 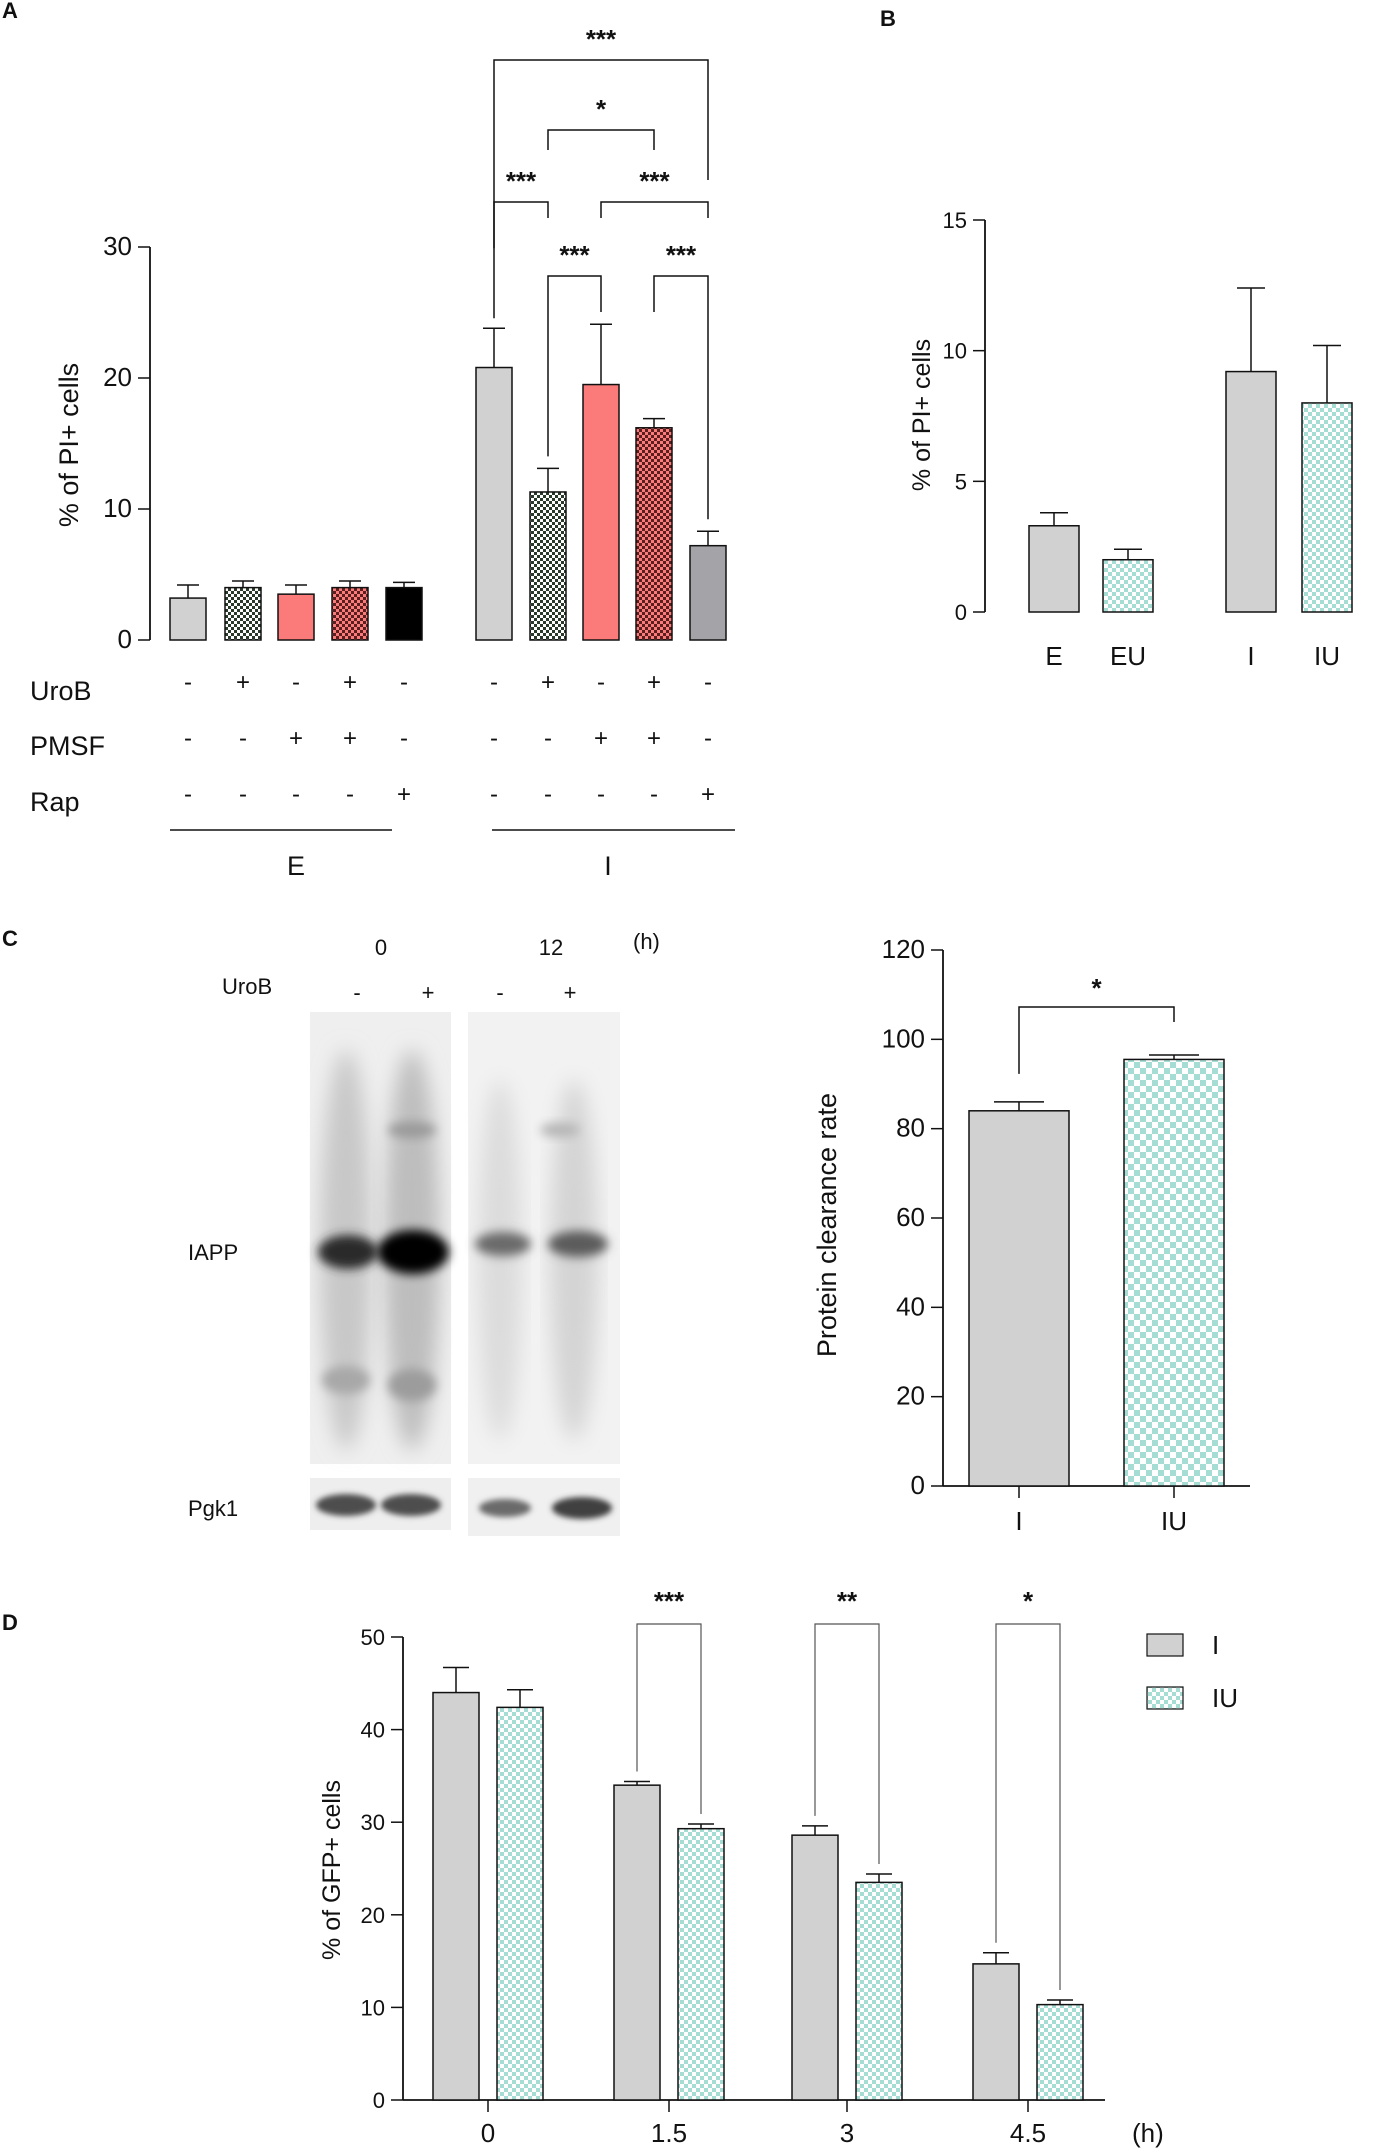 What do you see at coordinates (247, 986) in the screenshot?
I see `blot-treatment-label: UroB` at bounding box center [247, 986].